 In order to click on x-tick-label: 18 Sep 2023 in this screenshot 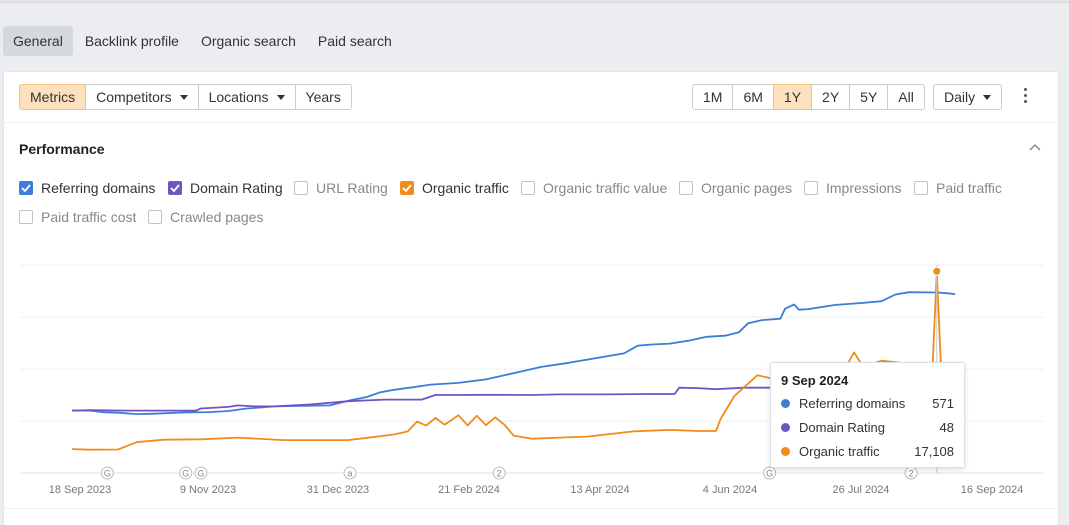, I will do `click(80, 490)`.